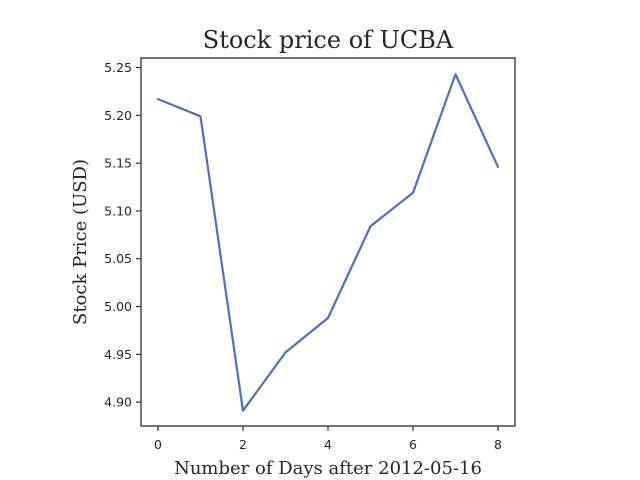 This screenshot has height=480, width=640. Describe the element at coordinates (118, 306) in the screenshot. I see `y-tick-label: 5.00` at that location.